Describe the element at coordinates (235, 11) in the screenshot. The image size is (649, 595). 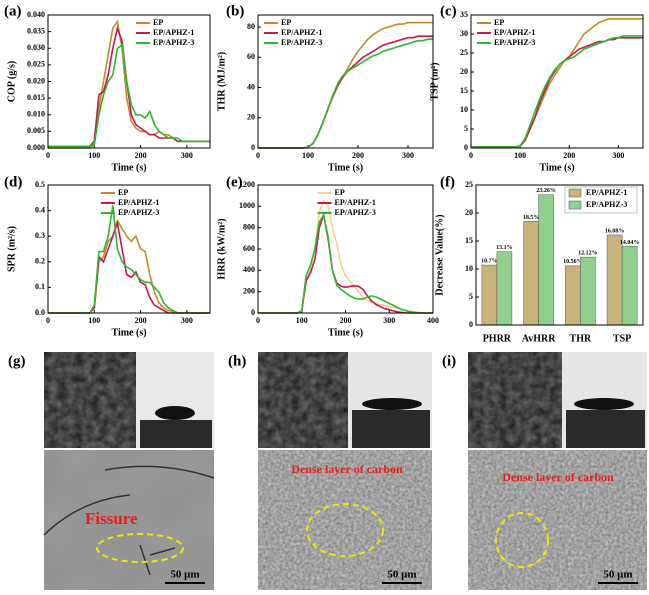
I see `panel-label: (b)` at that location.